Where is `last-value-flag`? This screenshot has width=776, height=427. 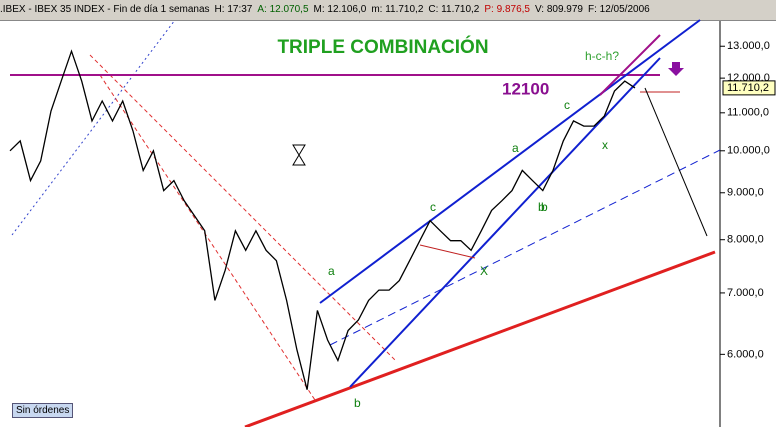 last-value-flag is located at coordinates (749, 88).